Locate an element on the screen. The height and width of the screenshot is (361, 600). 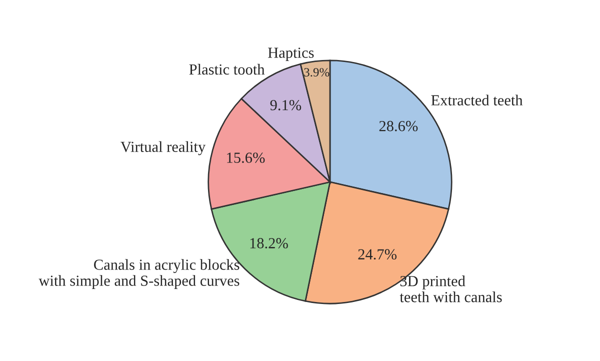
slice-label: Plastic tooth is located at coordinates (227, 69).